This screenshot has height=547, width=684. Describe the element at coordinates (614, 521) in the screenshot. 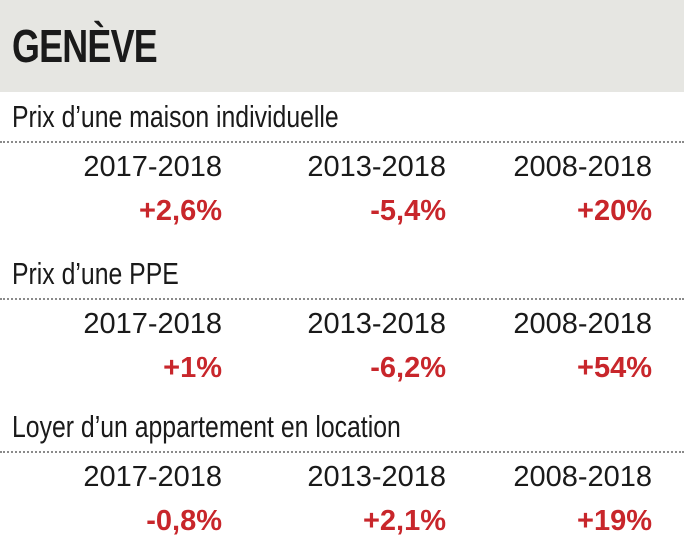

I see `change-value: +19%` at that location.